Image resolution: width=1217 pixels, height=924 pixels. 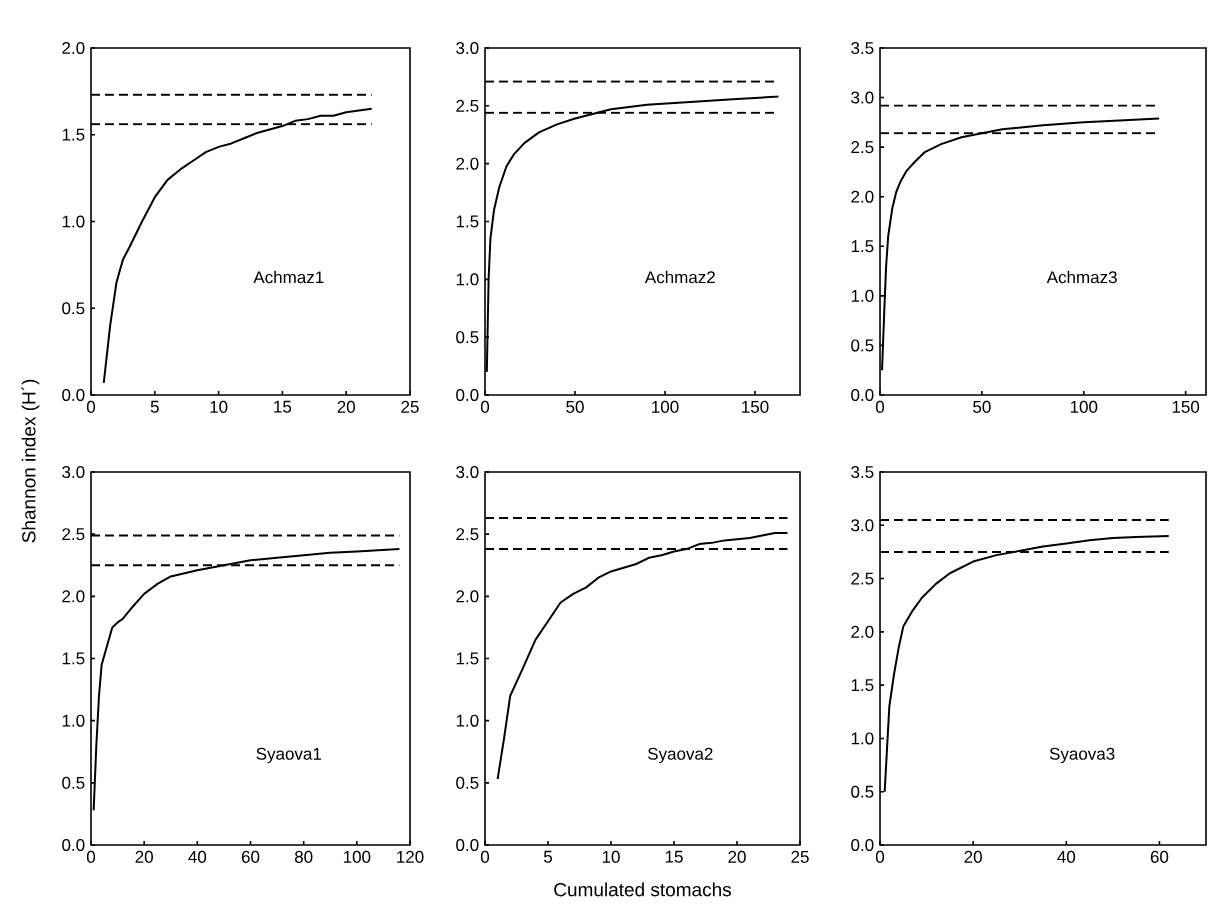 I want to click on y-axis-title: Shannon index (H´), so click(x=30, y=461).